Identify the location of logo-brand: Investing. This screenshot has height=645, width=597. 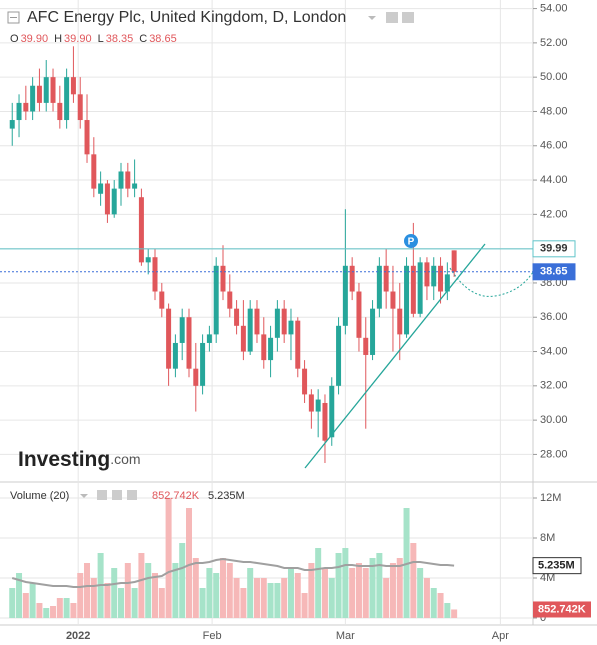
(64, 459).